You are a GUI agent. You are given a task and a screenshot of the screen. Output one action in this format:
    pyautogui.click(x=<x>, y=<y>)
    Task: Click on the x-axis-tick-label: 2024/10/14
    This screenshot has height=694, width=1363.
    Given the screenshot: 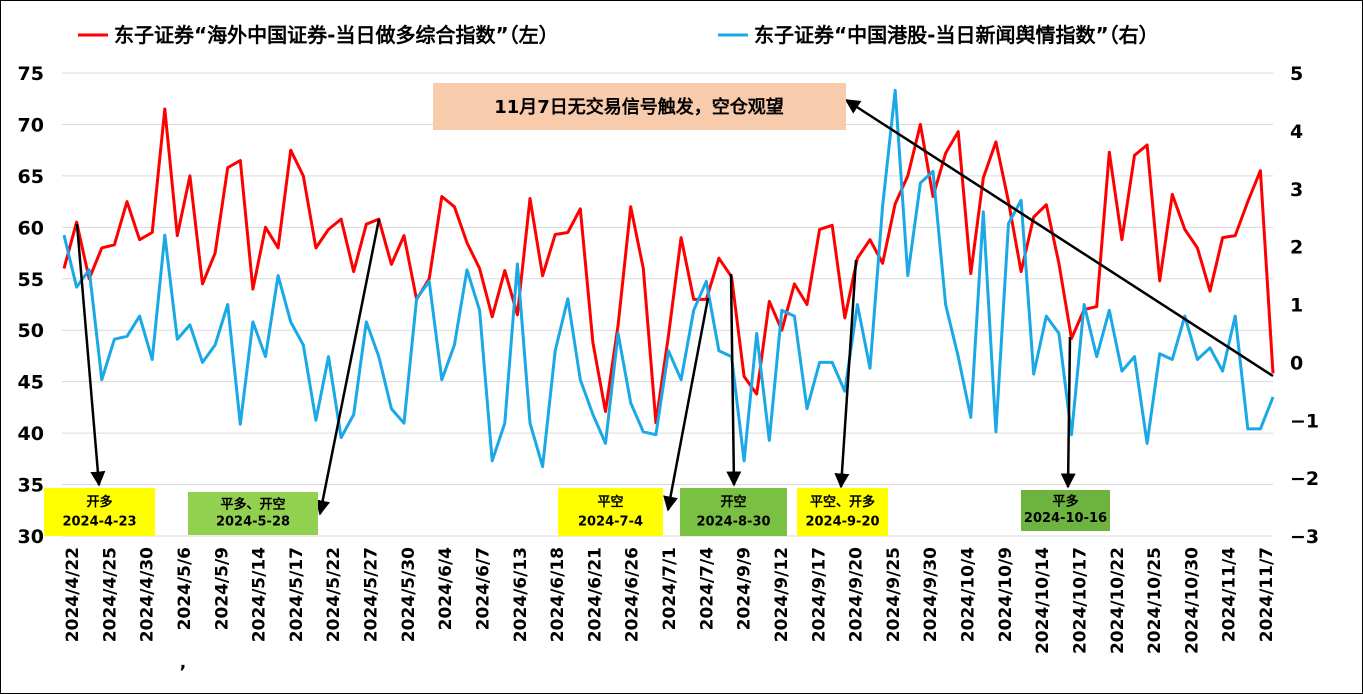 What is the action you would take?
    pyautogui.click(x=1043, y=600)
    